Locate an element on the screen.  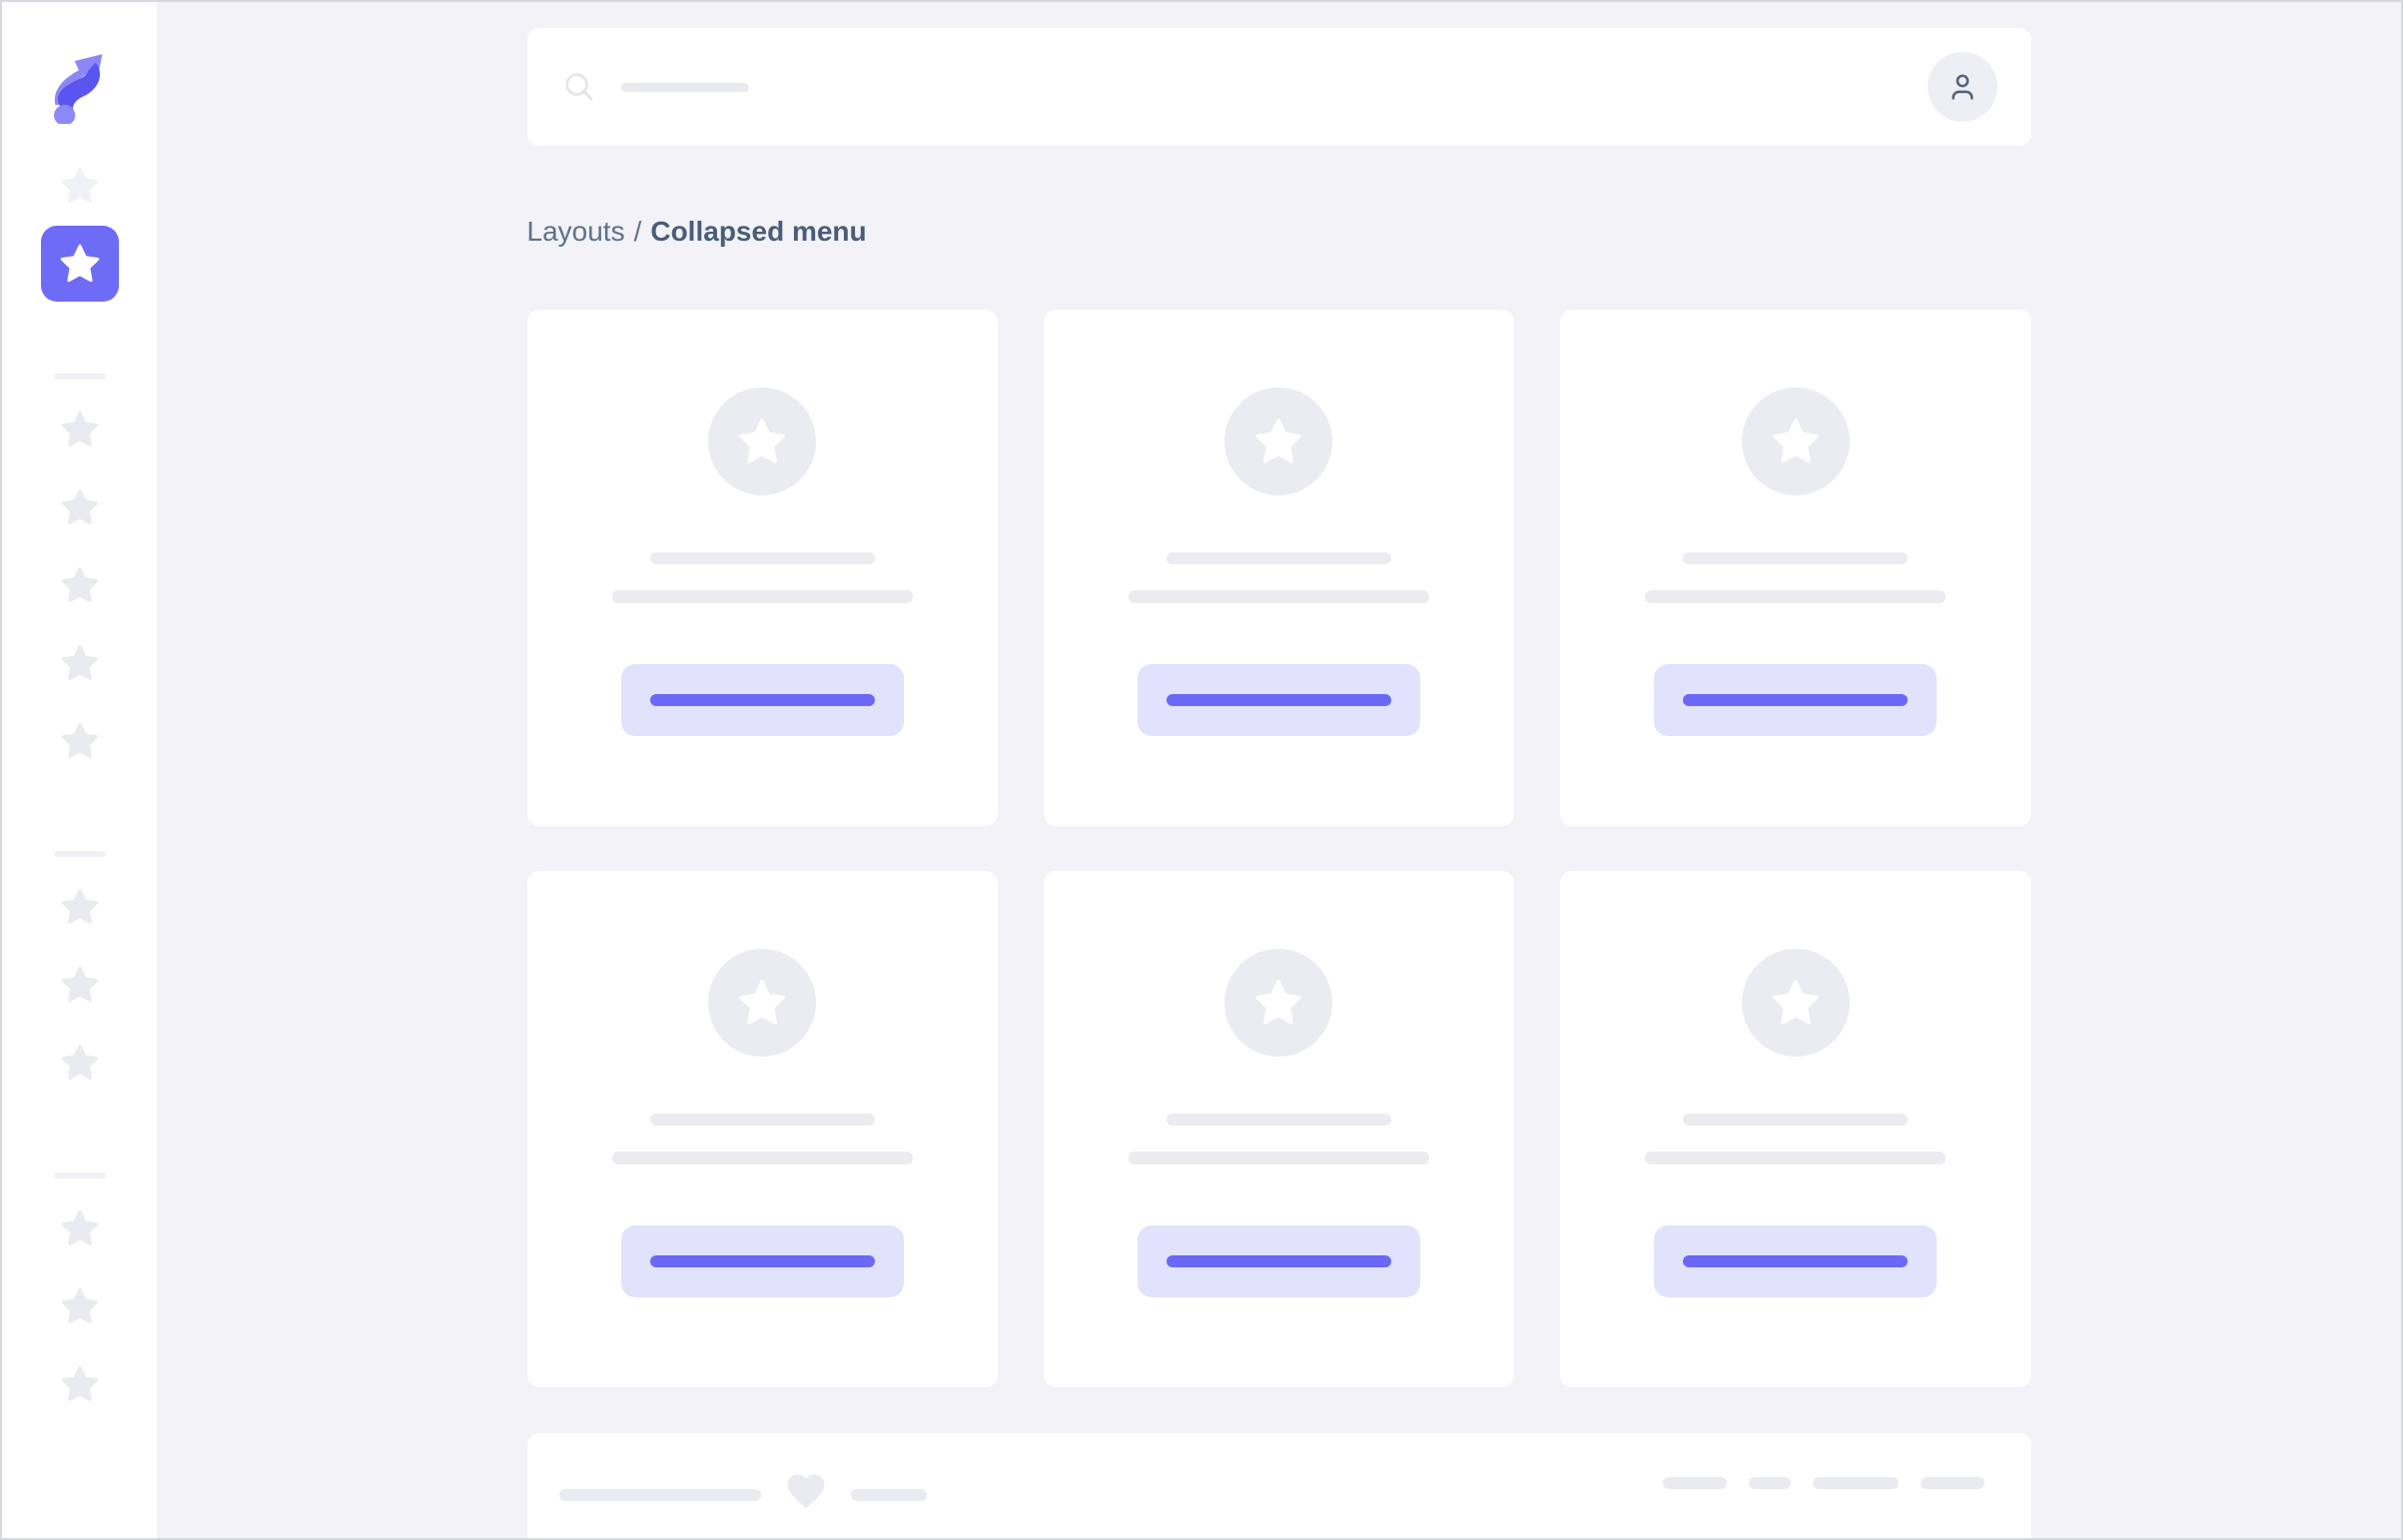
breadcrumb: Layouts / Collapsed menu is located at coordinates (1279, 232).